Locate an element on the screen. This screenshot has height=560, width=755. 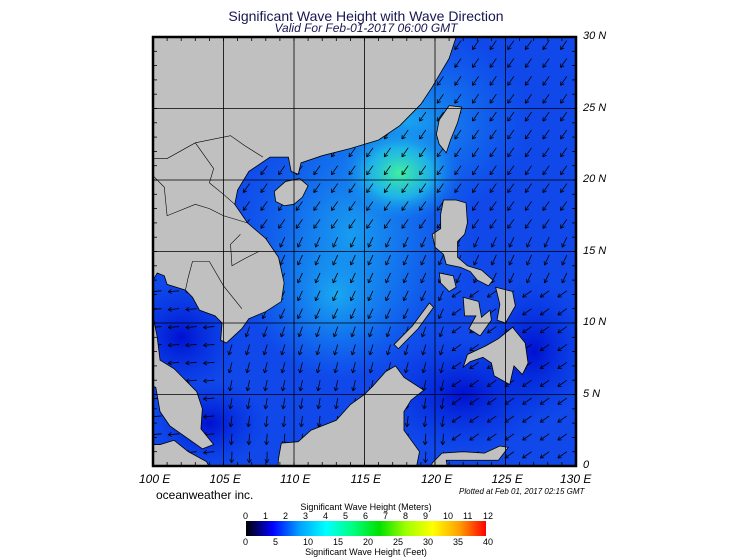
colorbar-meters-label: 1 is located at coordinates (266, 516).